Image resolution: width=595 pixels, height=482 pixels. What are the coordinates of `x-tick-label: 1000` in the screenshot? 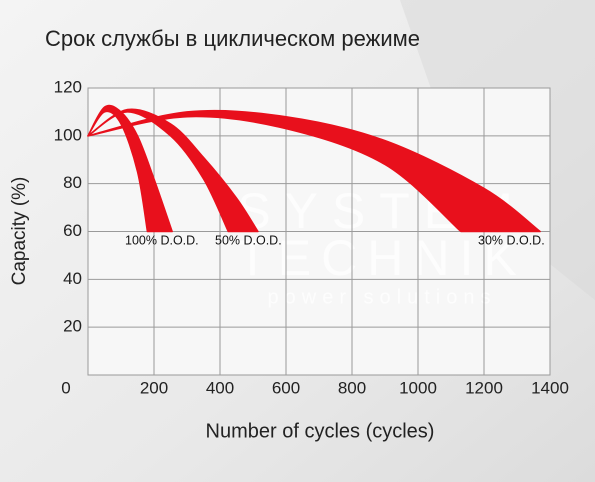 It's located at (418, 387).